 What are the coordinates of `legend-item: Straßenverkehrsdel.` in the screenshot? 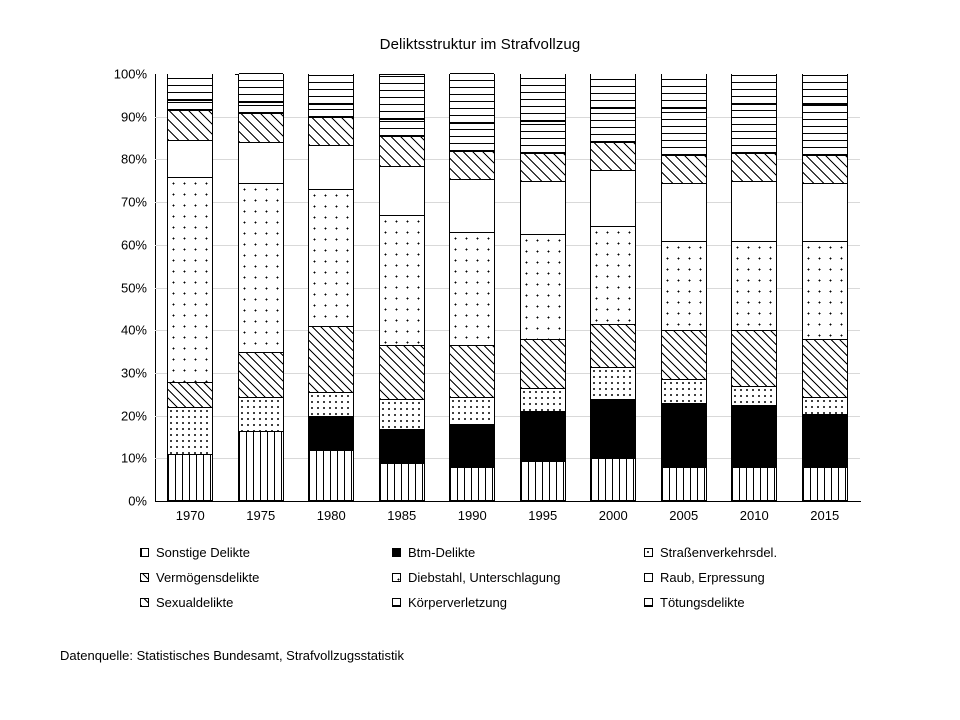 It's located at (770, 552).